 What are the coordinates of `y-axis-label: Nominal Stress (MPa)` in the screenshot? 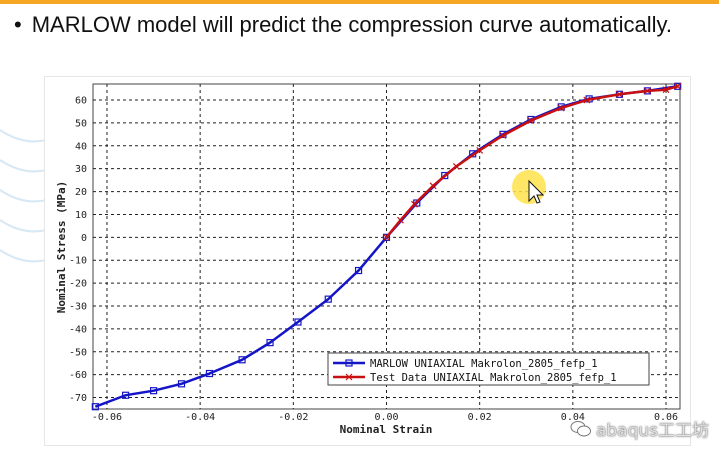 It's located at (61, 247).